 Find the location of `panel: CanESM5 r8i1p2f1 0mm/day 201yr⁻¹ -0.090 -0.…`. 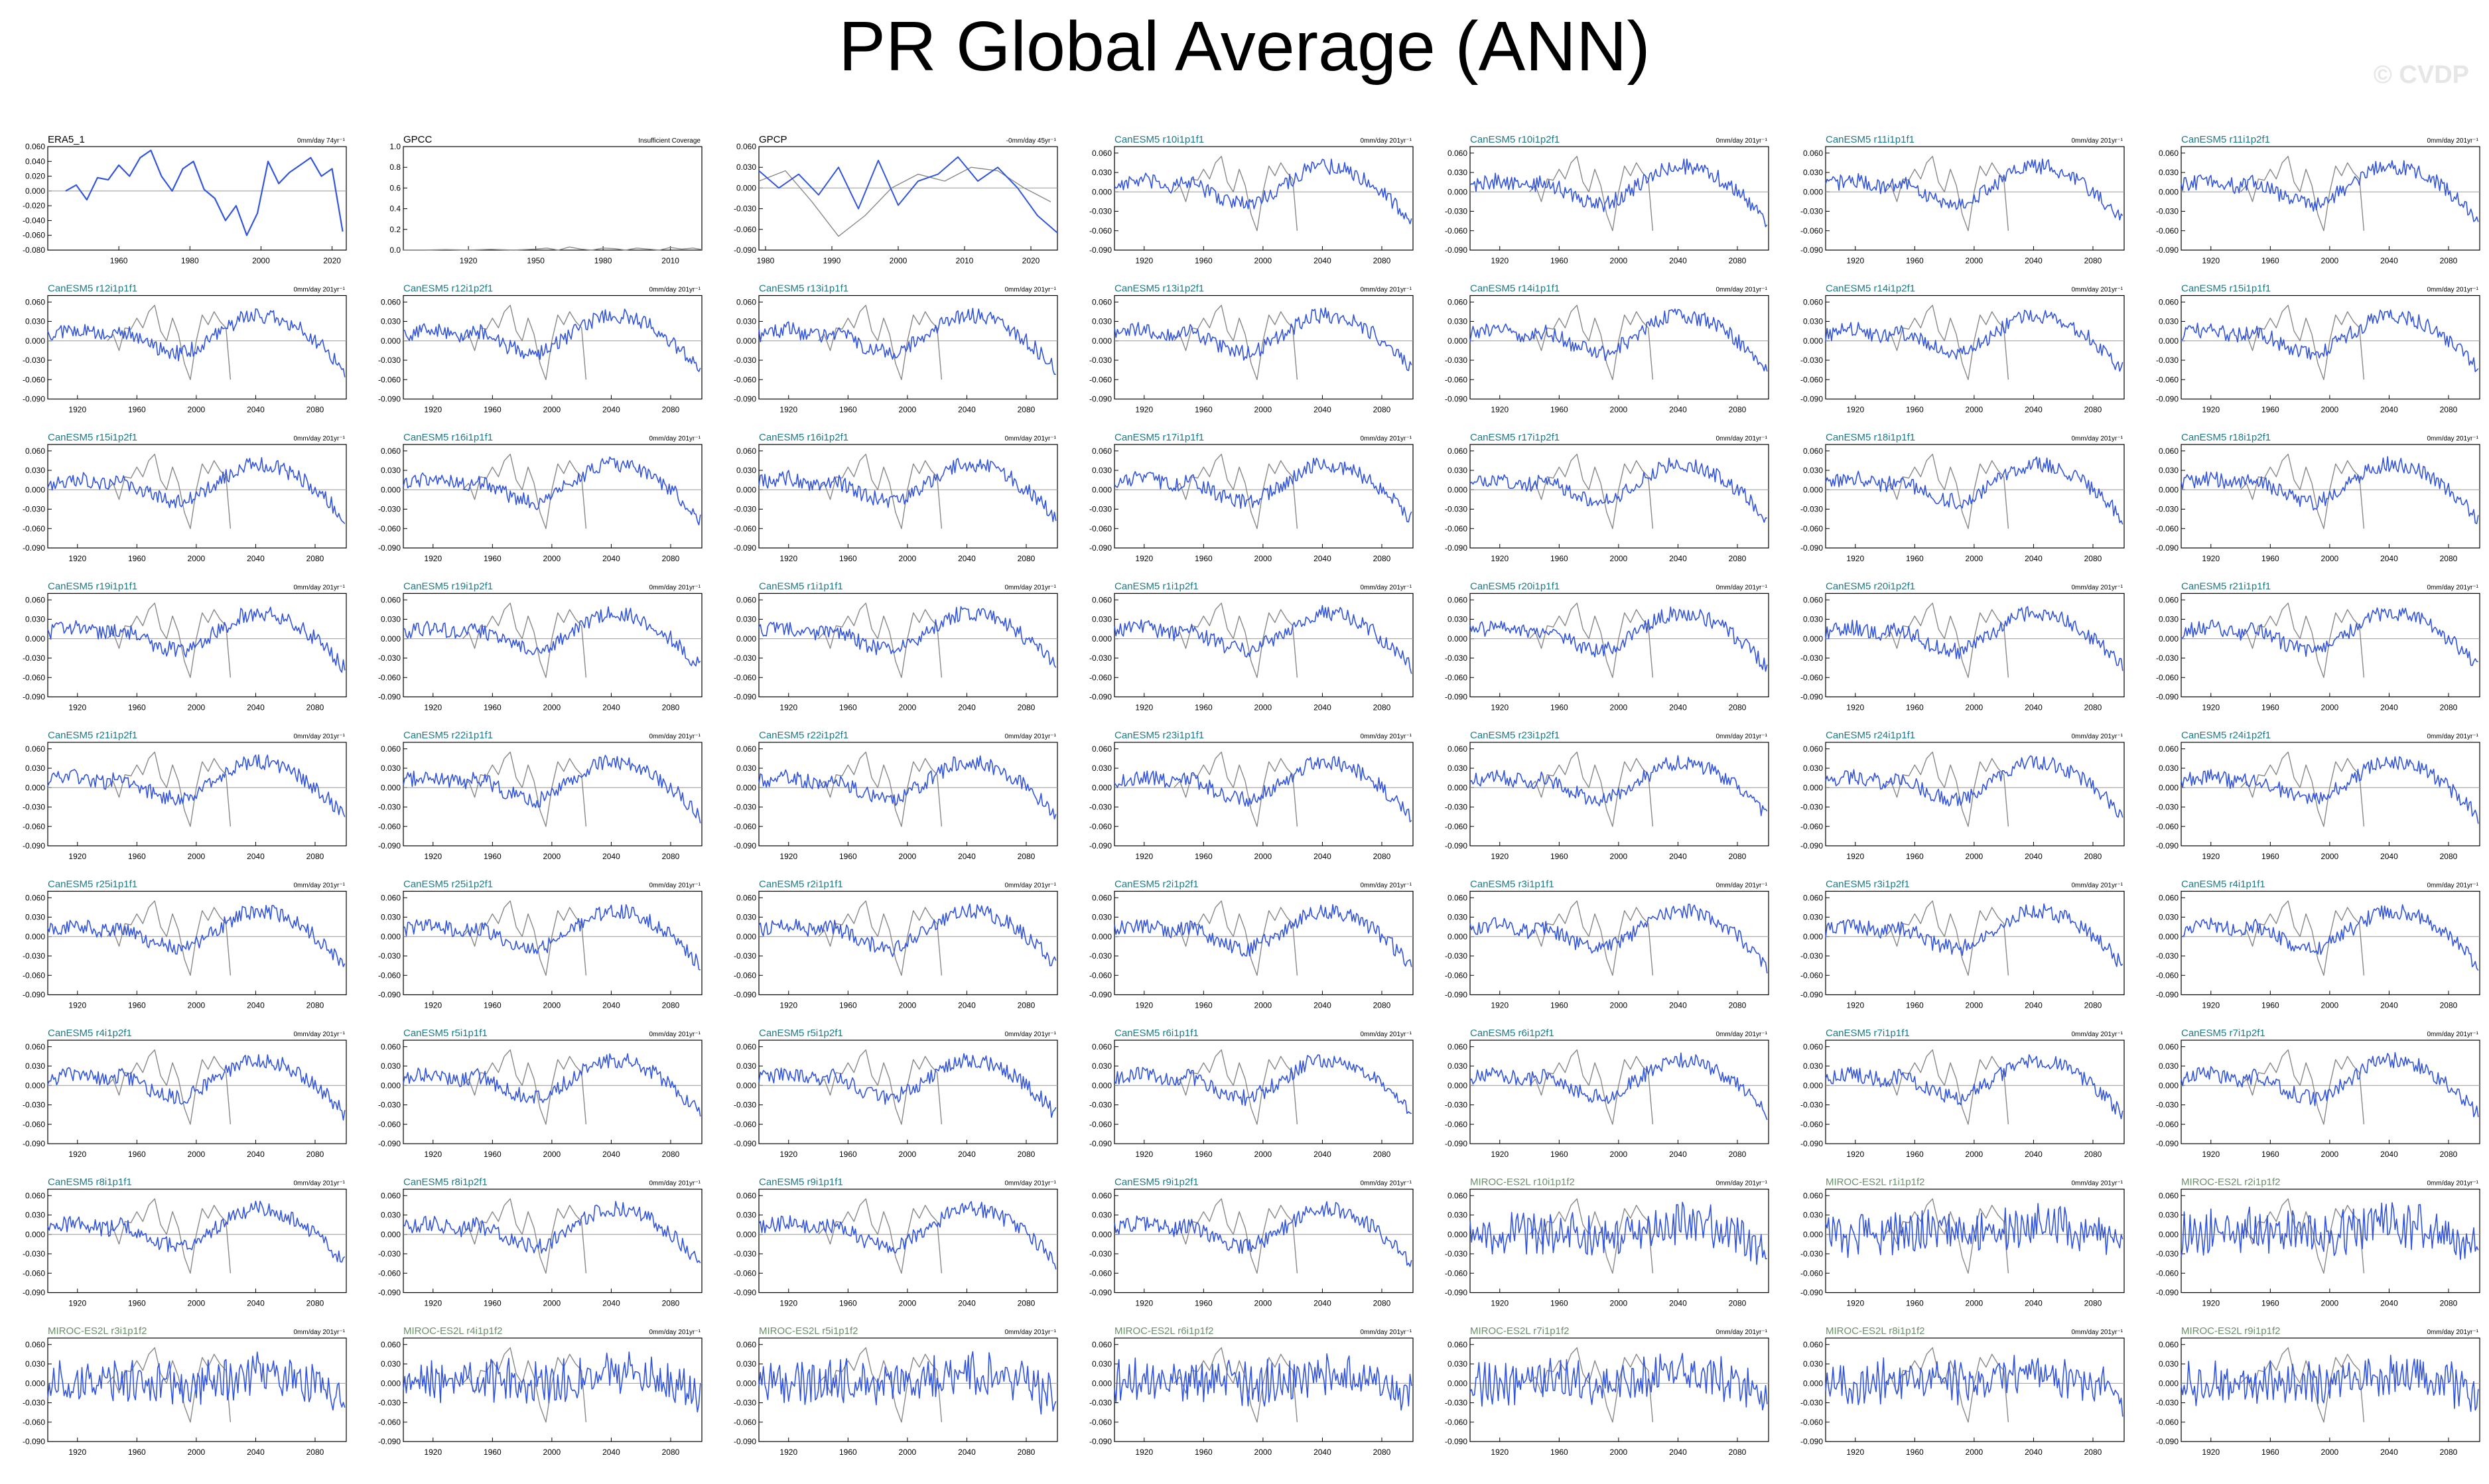

panel: CanESM5 r8i1p2f1 0mm/day 201yr⁻¹ -0.090 -0.… is located at coordinates (540, 1242).